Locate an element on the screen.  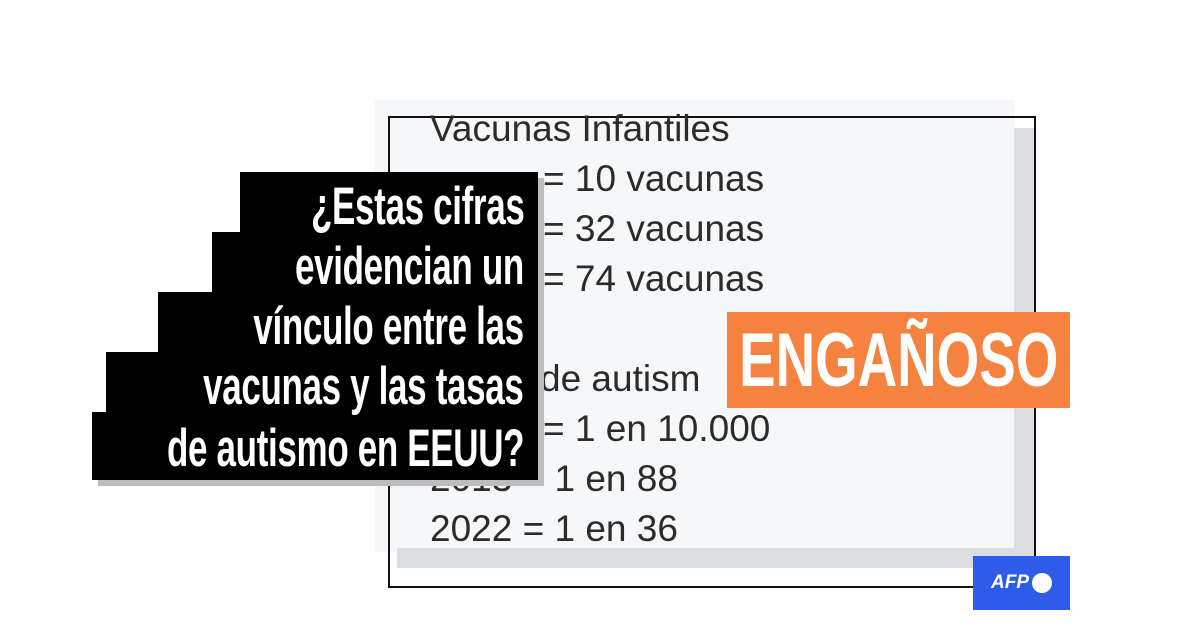
post-line: de autism is located at coordinates (620, 378).